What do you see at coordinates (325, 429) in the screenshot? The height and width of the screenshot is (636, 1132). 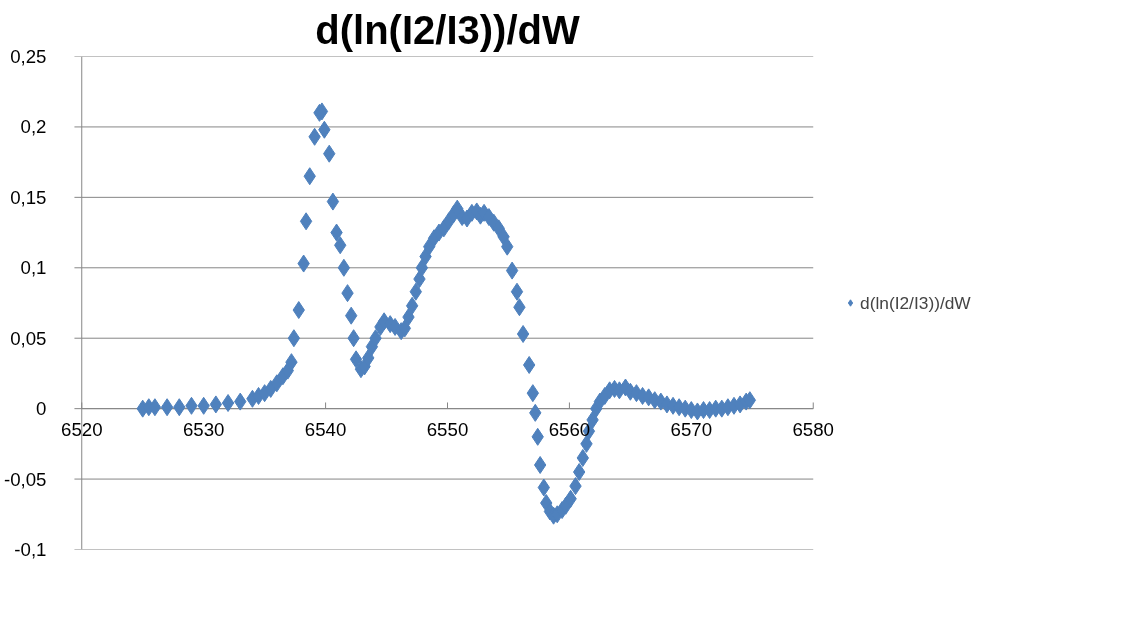 I see `x-tick-label: 6540` at bounding box center [325, 429].